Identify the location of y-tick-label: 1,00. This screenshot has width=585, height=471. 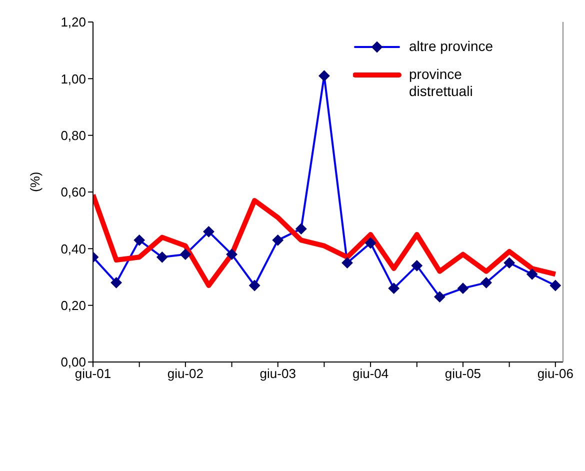
(73, 78).